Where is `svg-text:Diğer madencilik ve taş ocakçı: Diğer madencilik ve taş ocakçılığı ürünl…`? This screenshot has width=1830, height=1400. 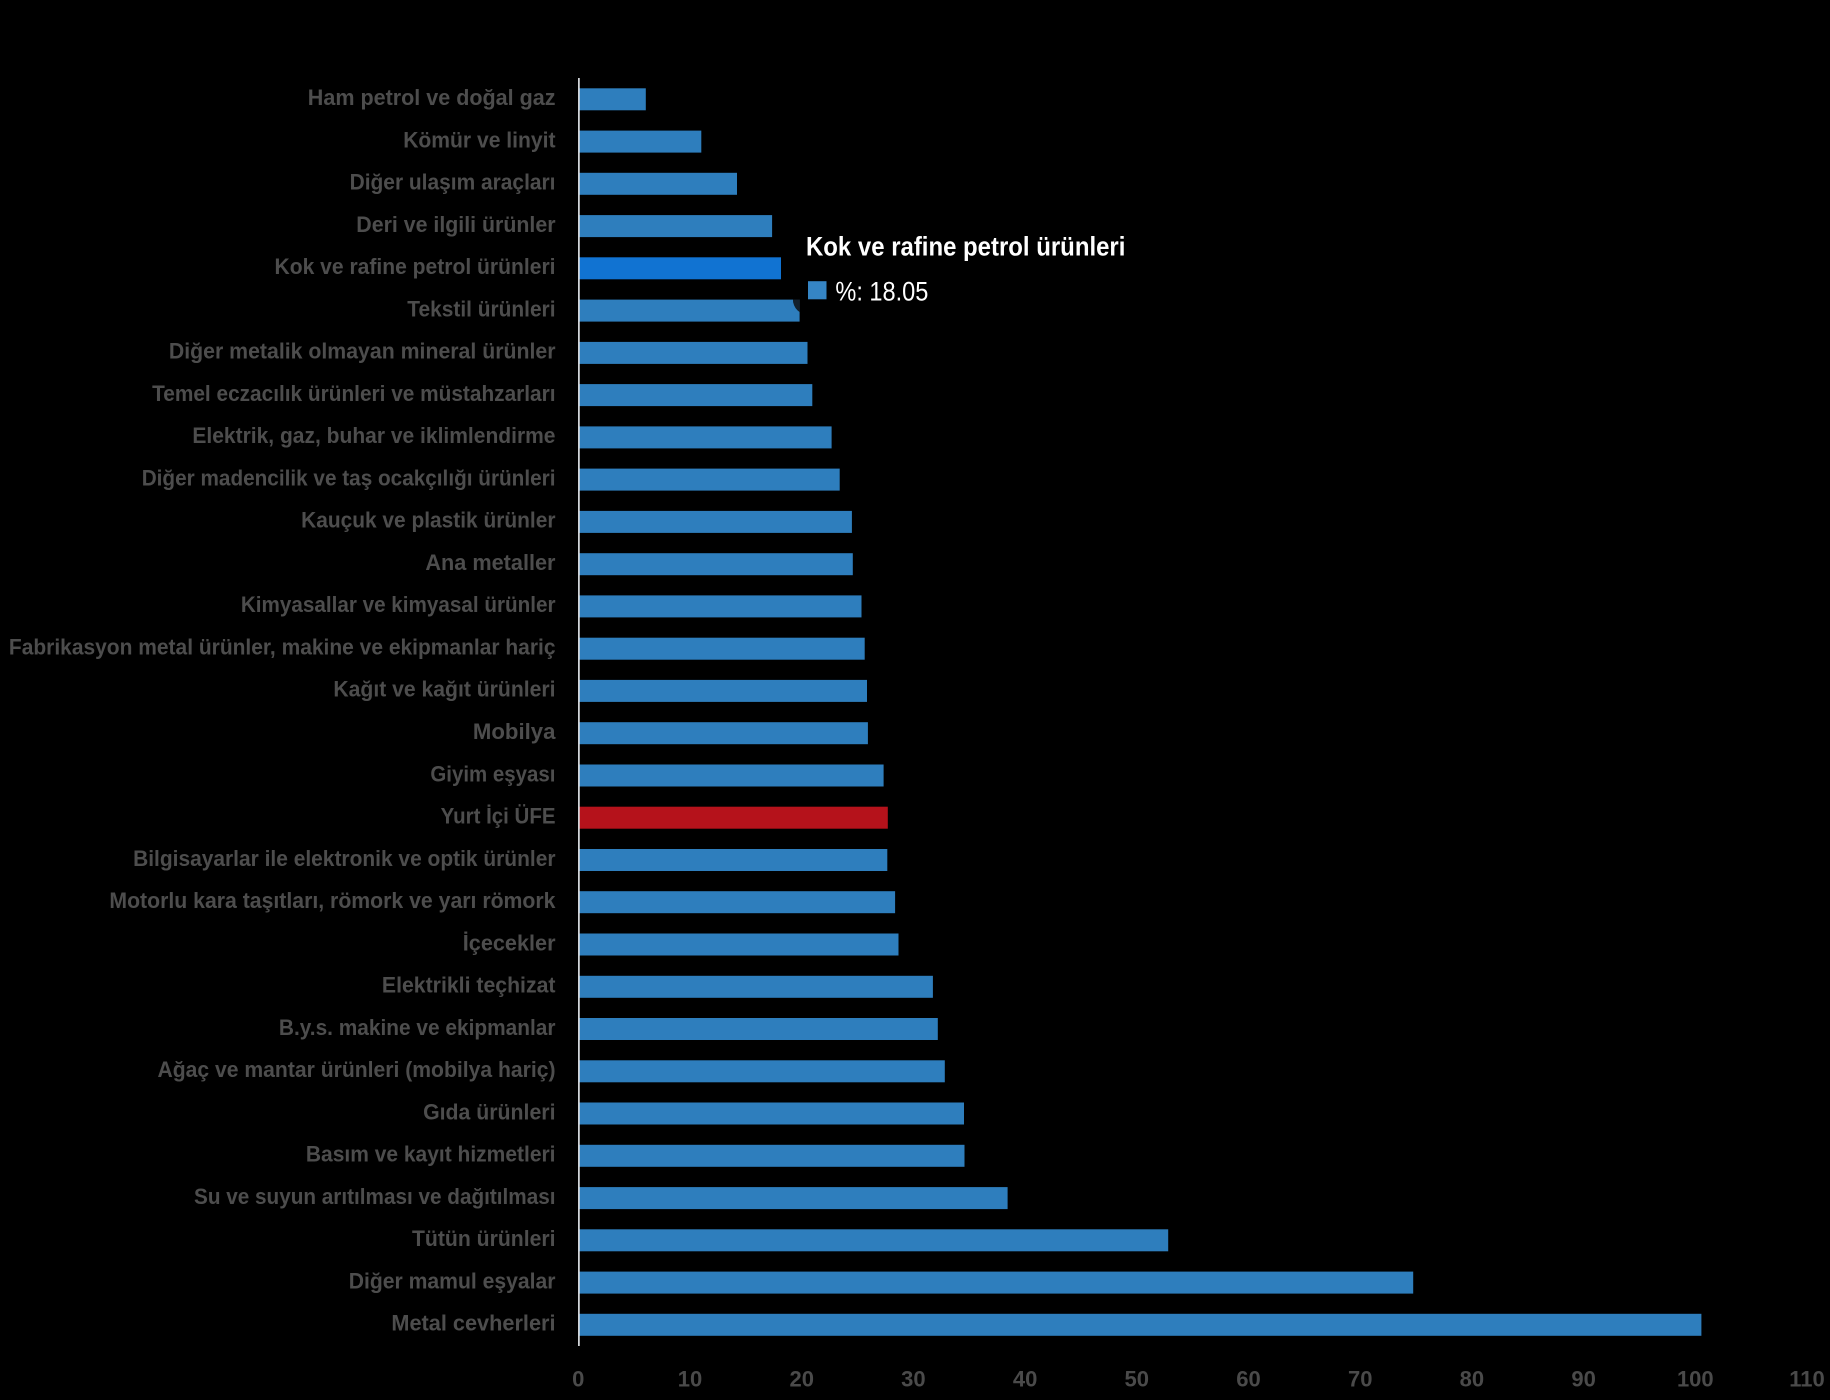 svg-text:Diğer madencilik ve taş ocakçı: Diğer madencilik ve taş ocakçılığı ürünl… is located at coordinates (349, 477).